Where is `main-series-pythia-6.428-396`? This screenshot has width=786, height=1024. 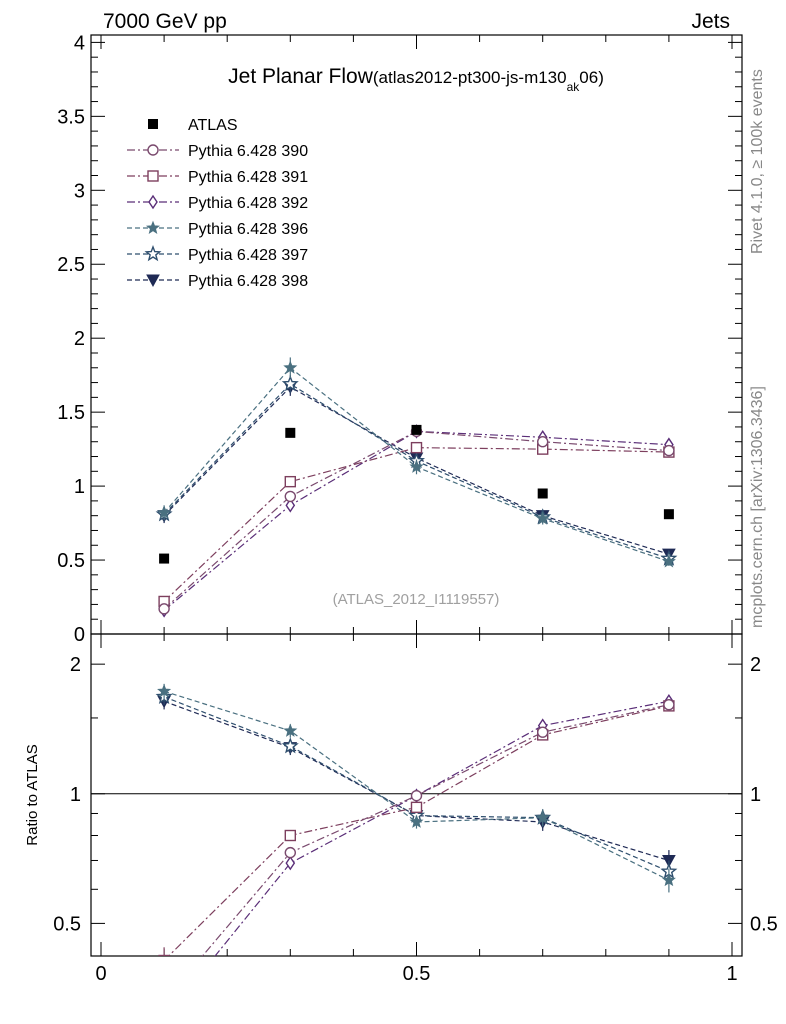
main-series-pythia-6.428-396 is located at coordinates (416, 462).